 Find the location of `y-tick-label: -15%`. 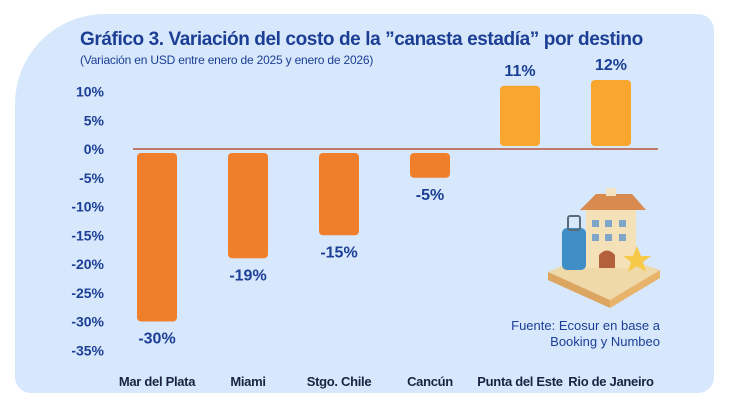

y-tick-label: -15% is located at coordinates (87, 235).